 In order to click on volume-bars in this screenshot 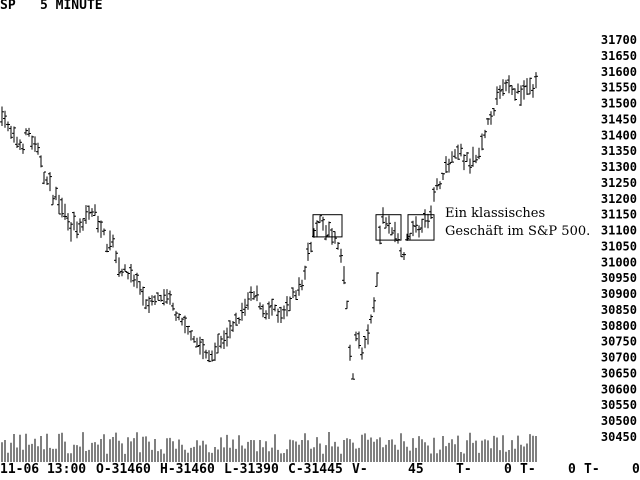, I will do `click(269, 447)`.